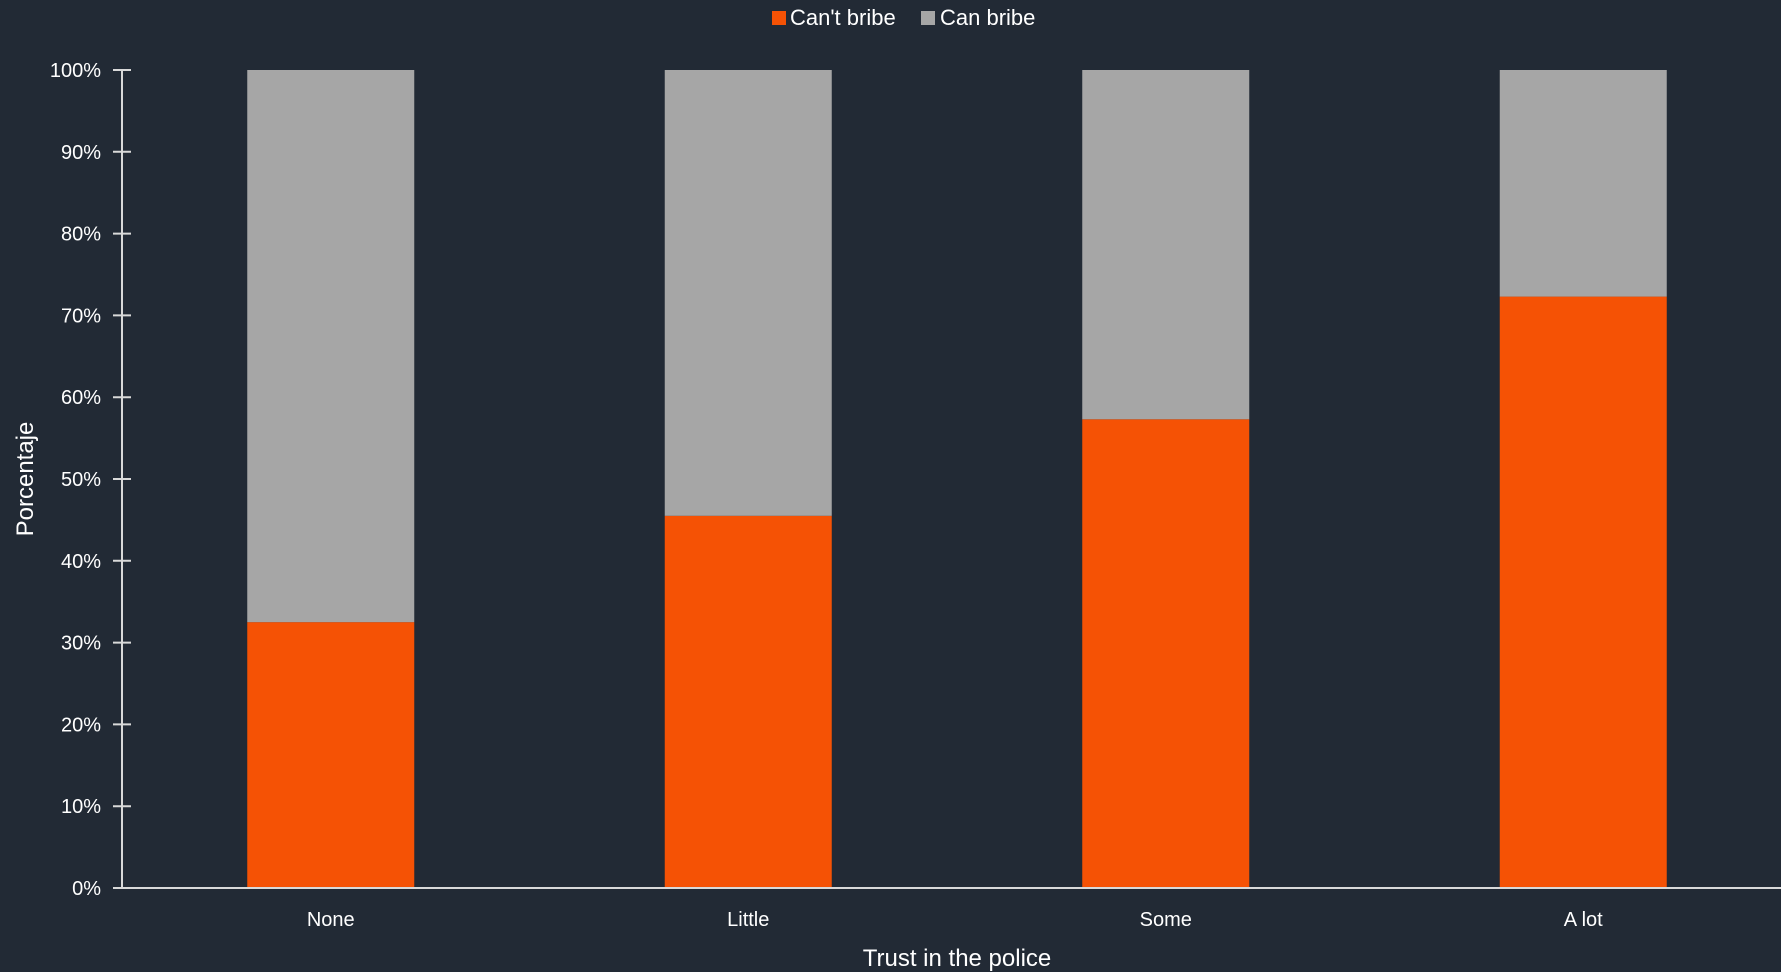 This screenshot has height=972, width=1781. Describe the element at coordinates (331, 920) in the screenshot. I see `x-tick-label-none: None` at that location.